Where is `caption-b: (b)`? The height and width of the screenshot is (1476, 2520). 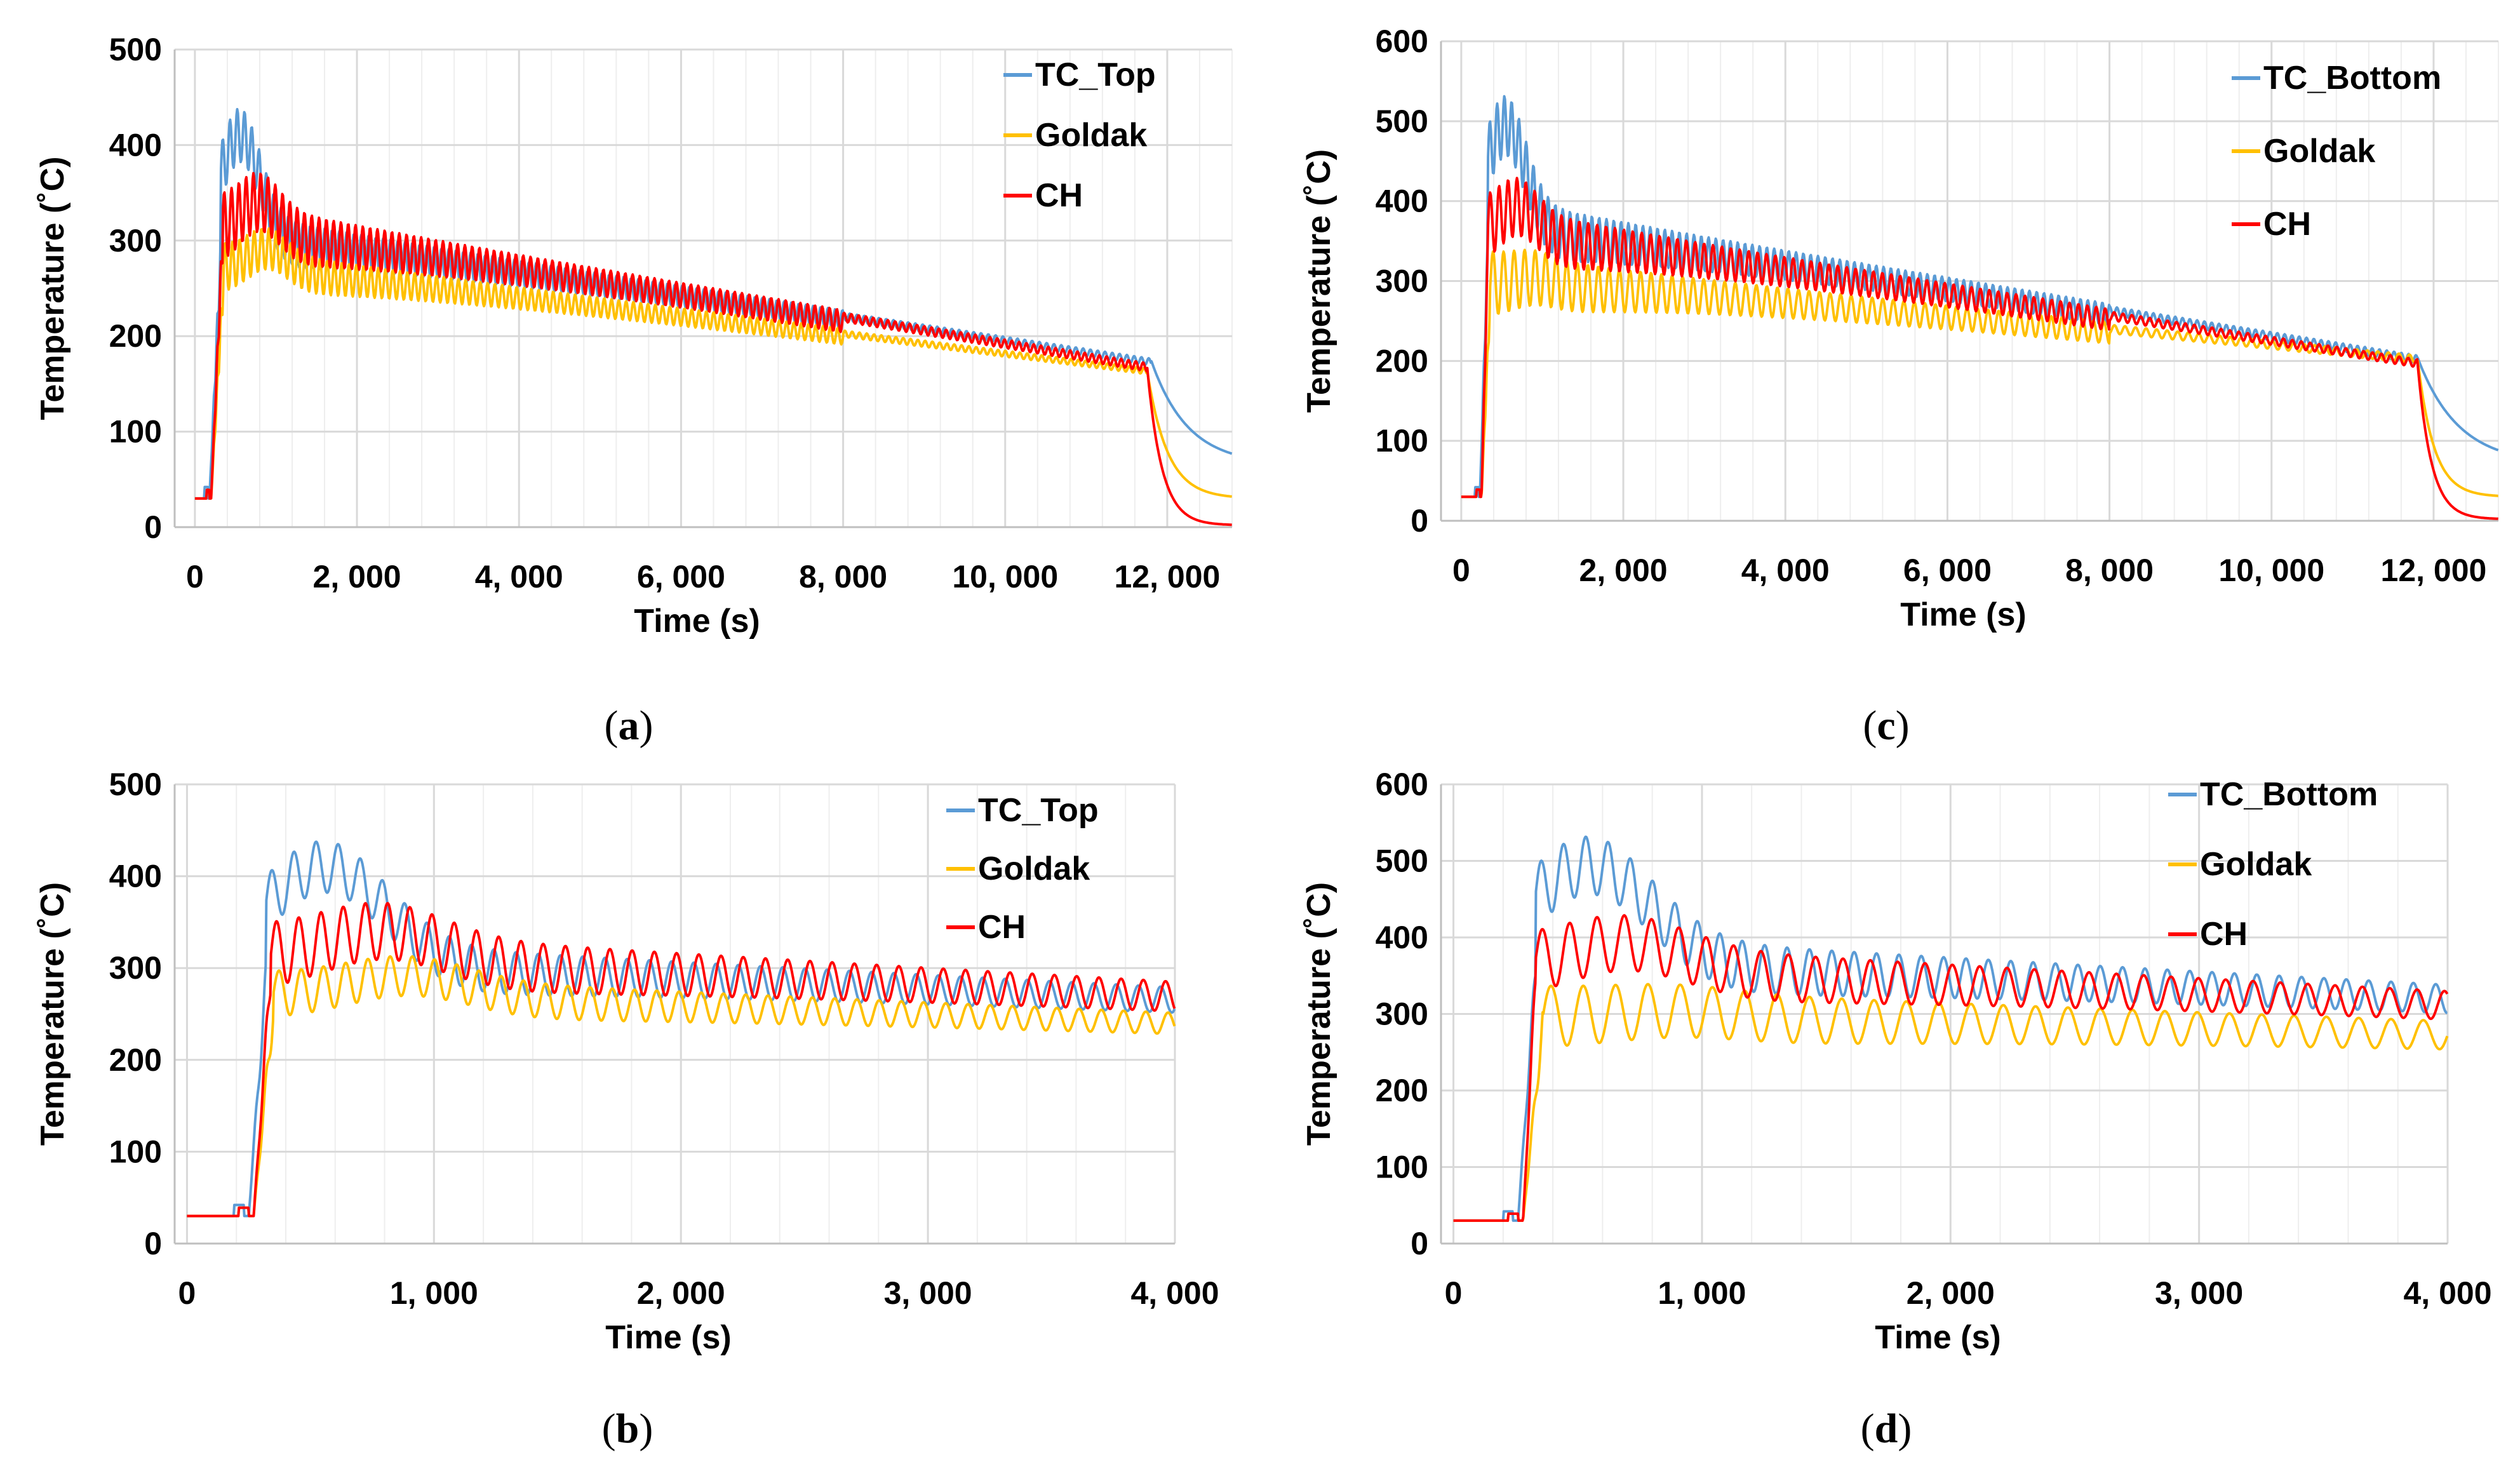 caption-b: (b) is located at coordinates (627, 1429).